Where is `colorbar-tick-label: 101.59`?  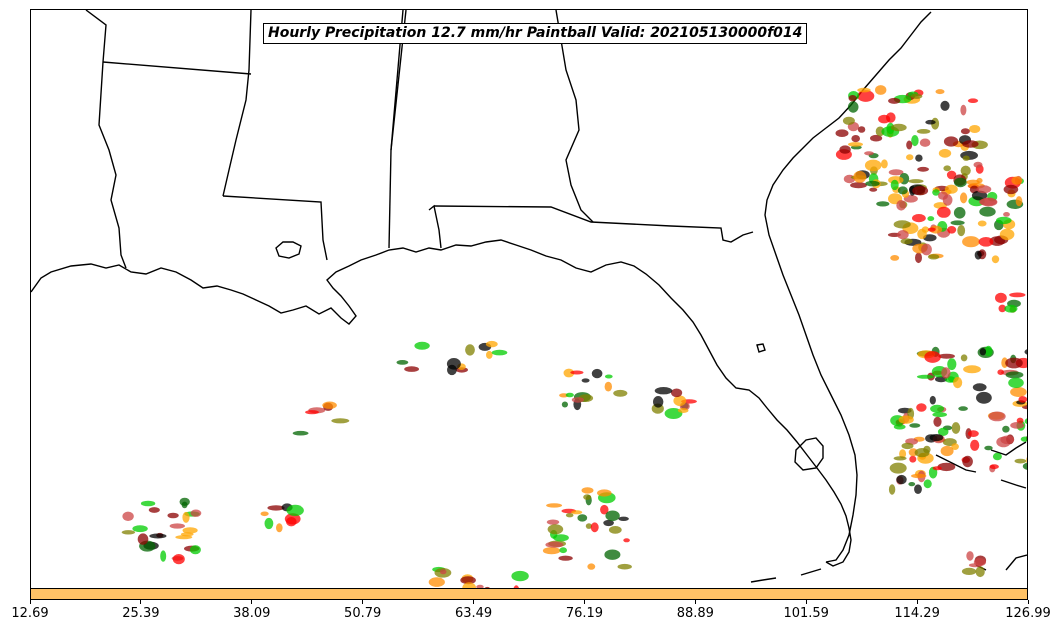 colorbar-tick-label: 101.59 is located at coordinates (806, 613).